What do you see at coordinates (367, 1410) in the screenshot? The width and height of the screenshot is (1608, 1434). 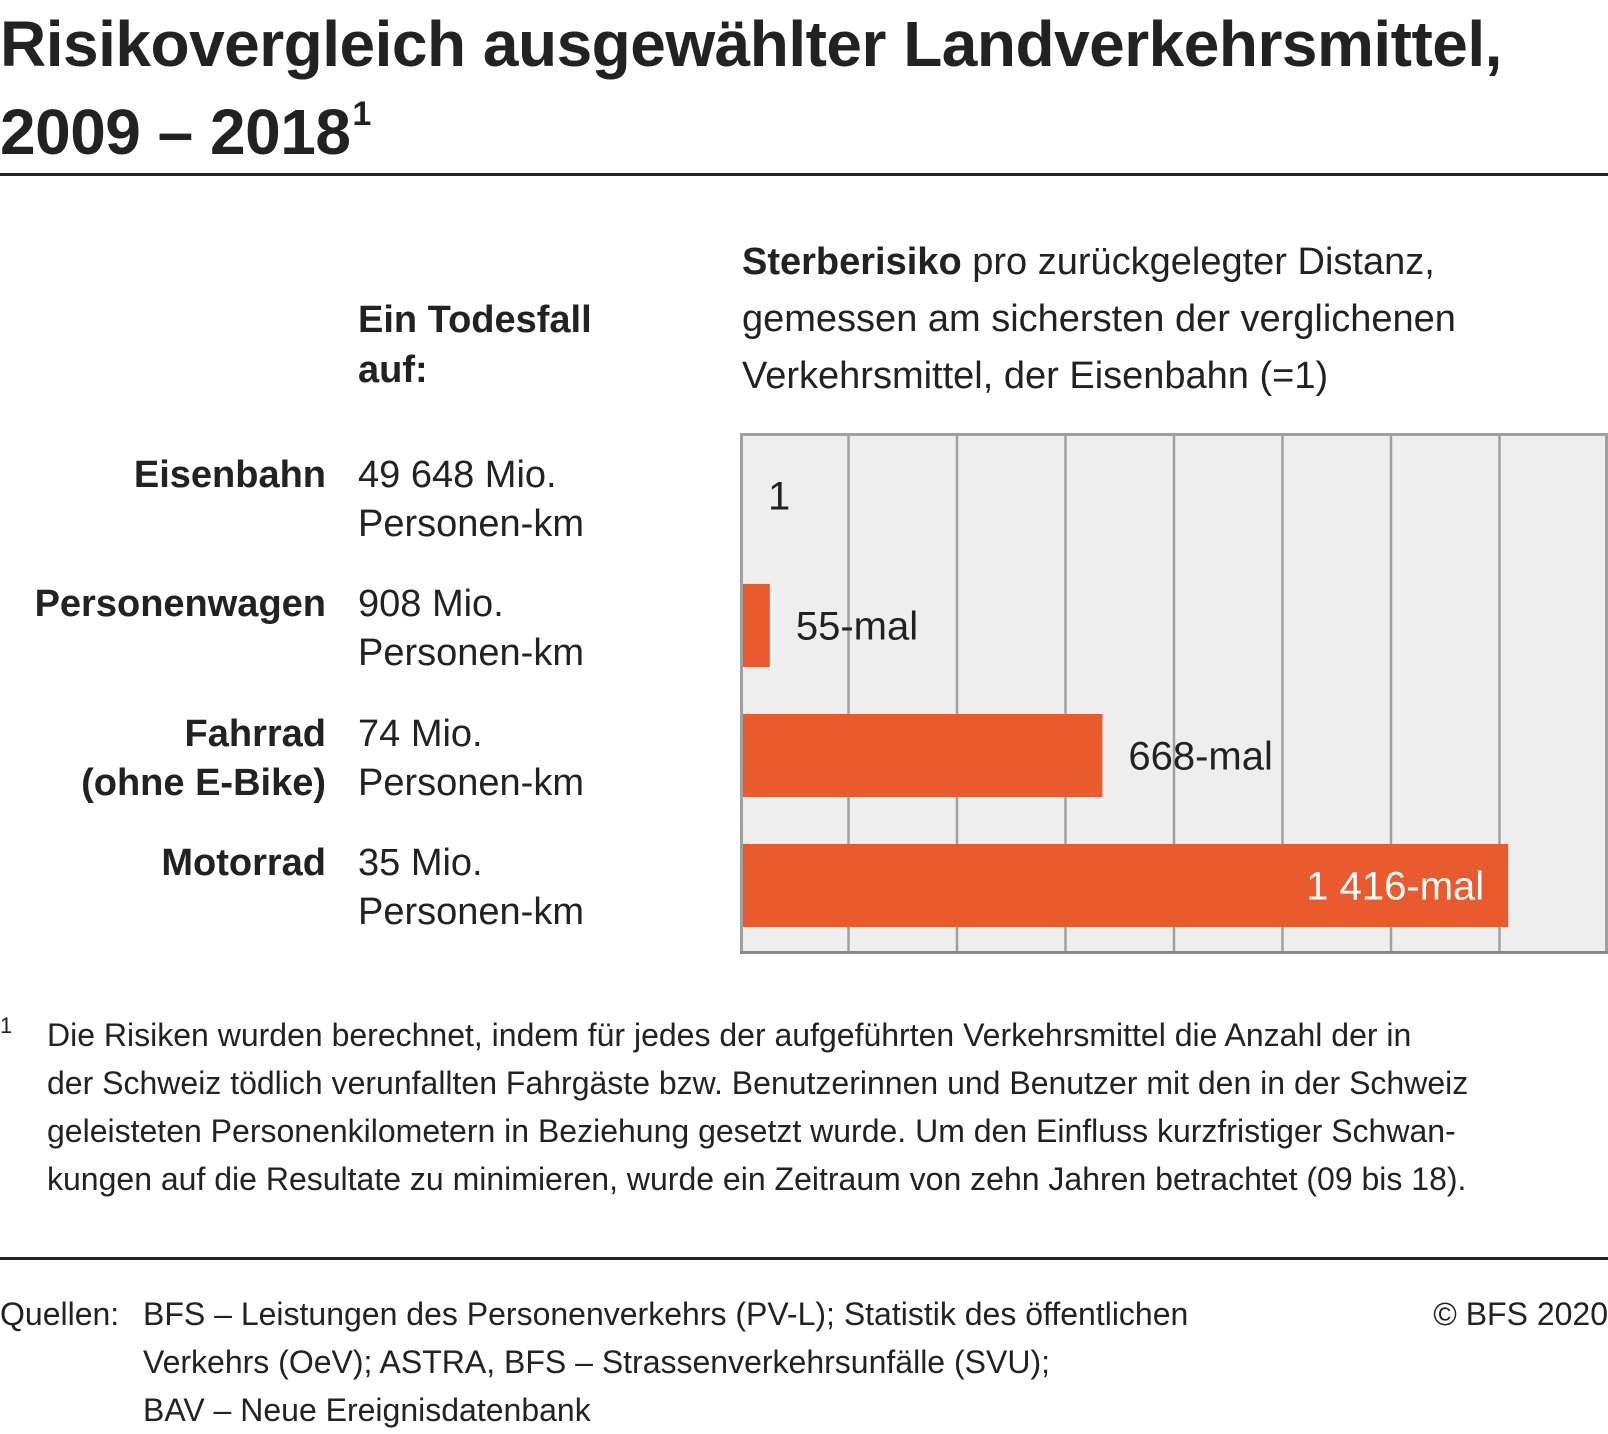 I see `sources-line-3: BAV – Neue Ereignisdatenbank` at bounding box center [367, 1410].